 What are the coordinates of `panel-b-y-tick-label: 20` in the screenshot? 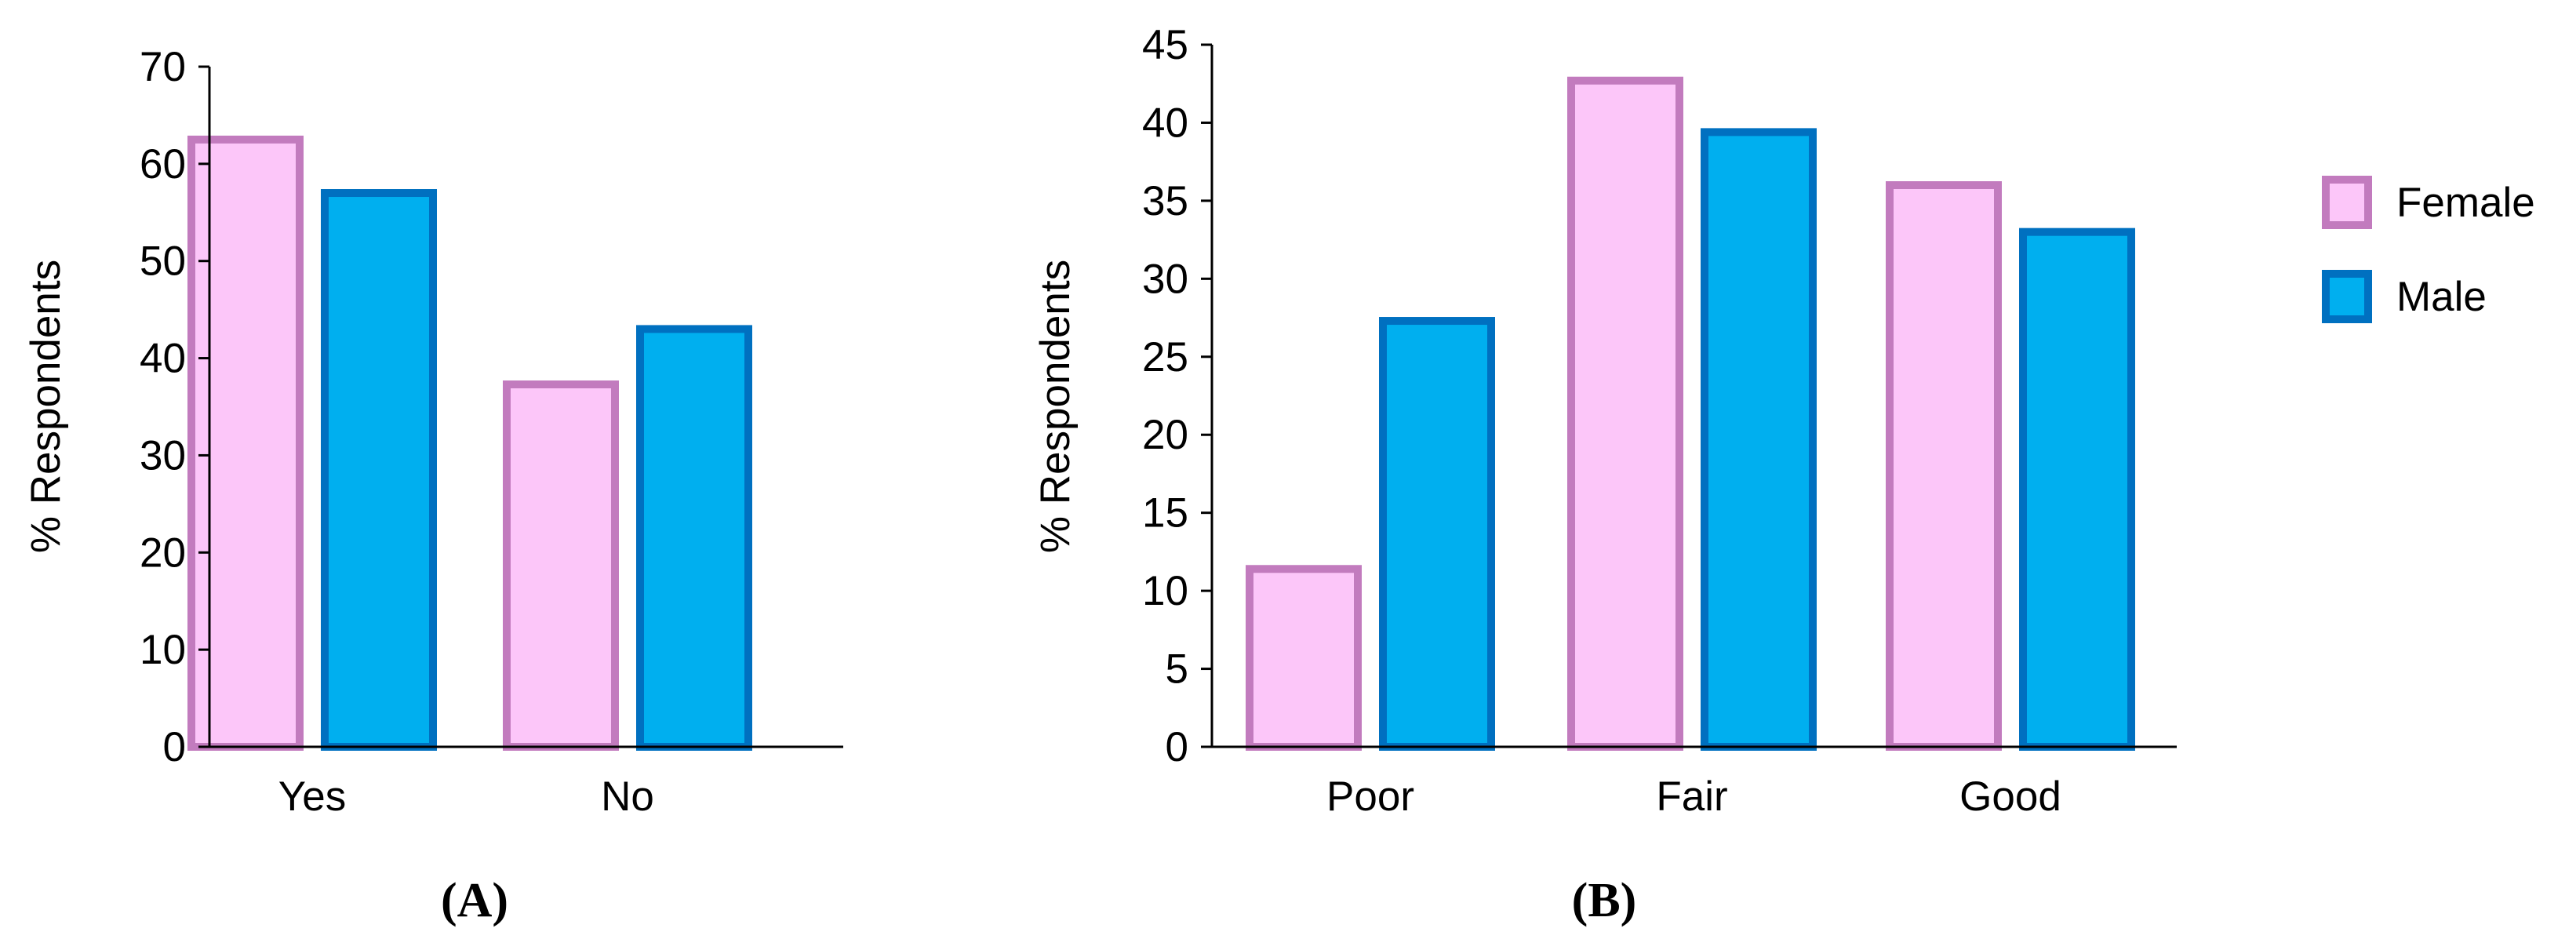 It's located at (1165, 435).